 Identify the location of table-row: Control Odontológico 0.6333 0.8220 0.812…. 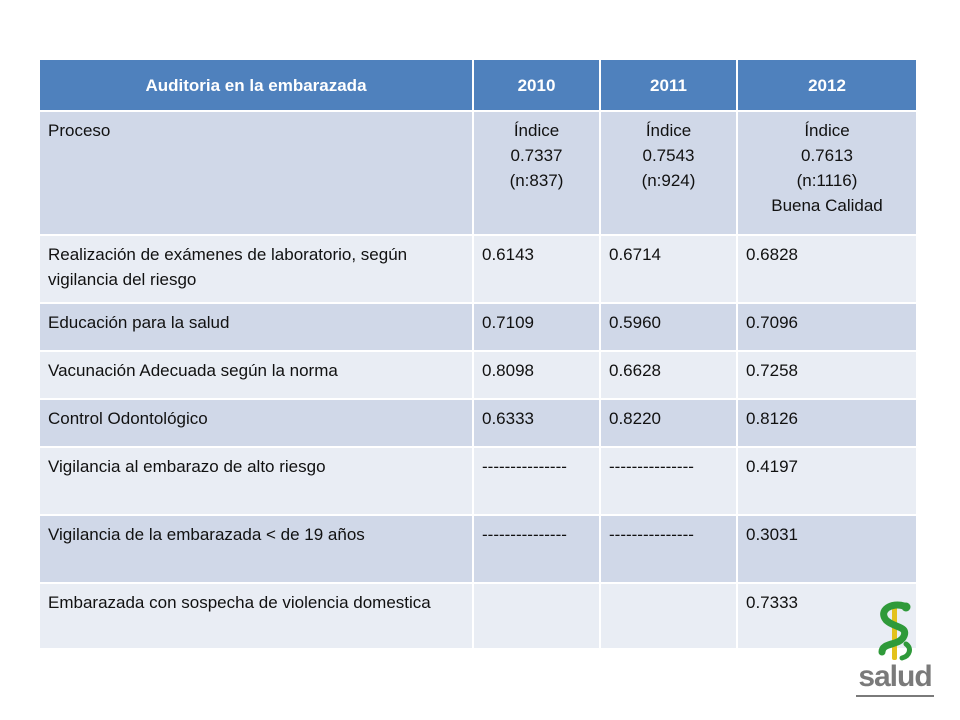
(478, 423).